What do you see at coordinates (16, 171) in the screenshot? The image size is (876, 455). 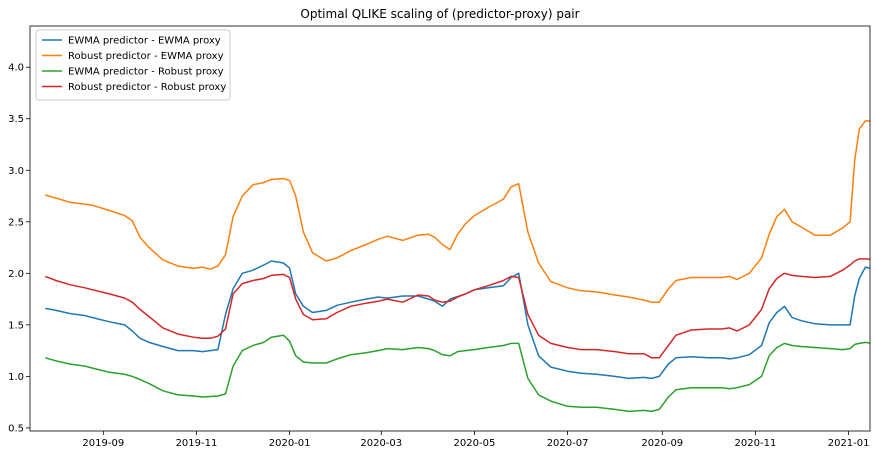 I see `y-tick-label: 3.0` at bounding box center [16, 171].